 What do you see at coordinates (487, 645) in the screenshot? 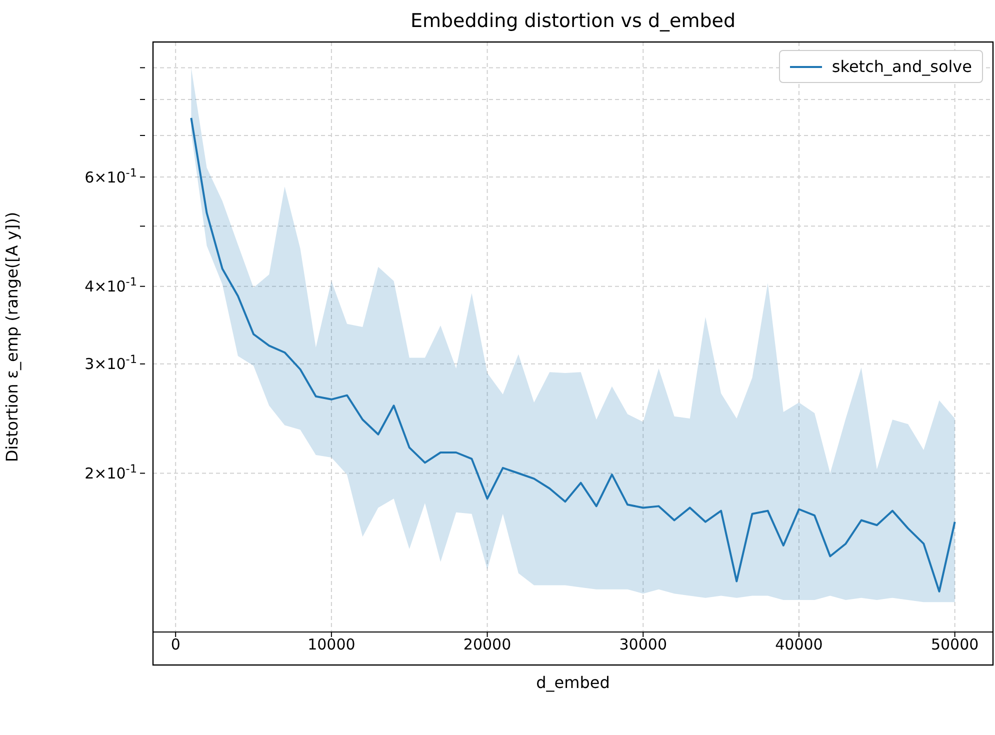
I see `x-tick-label: 20000` at bounding box center [487, 645].